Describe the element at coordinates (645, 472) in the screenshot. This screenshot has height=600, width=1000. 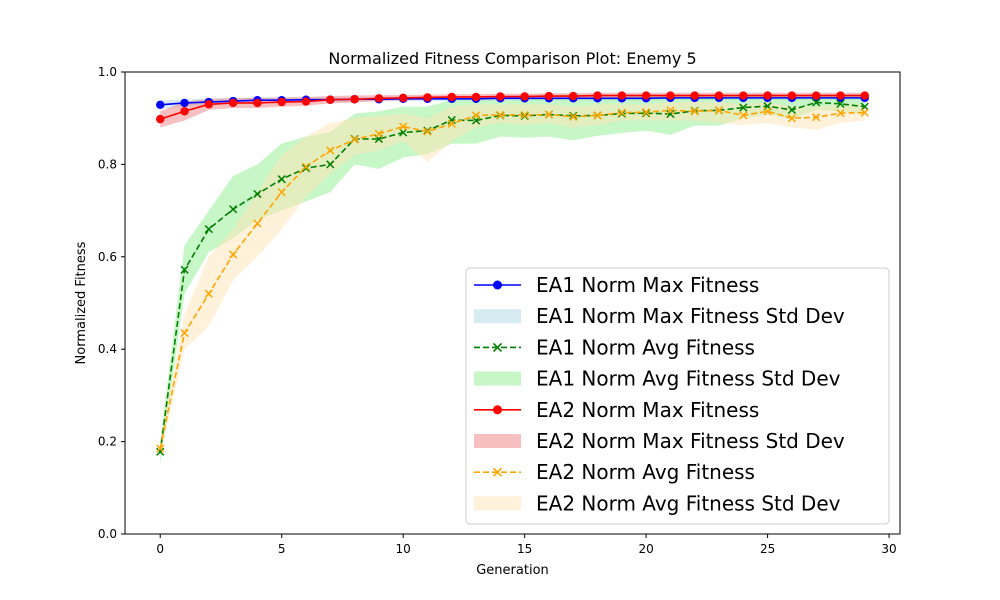
I see `legend-label: EA2 Norm Avg Fitness` at that location.